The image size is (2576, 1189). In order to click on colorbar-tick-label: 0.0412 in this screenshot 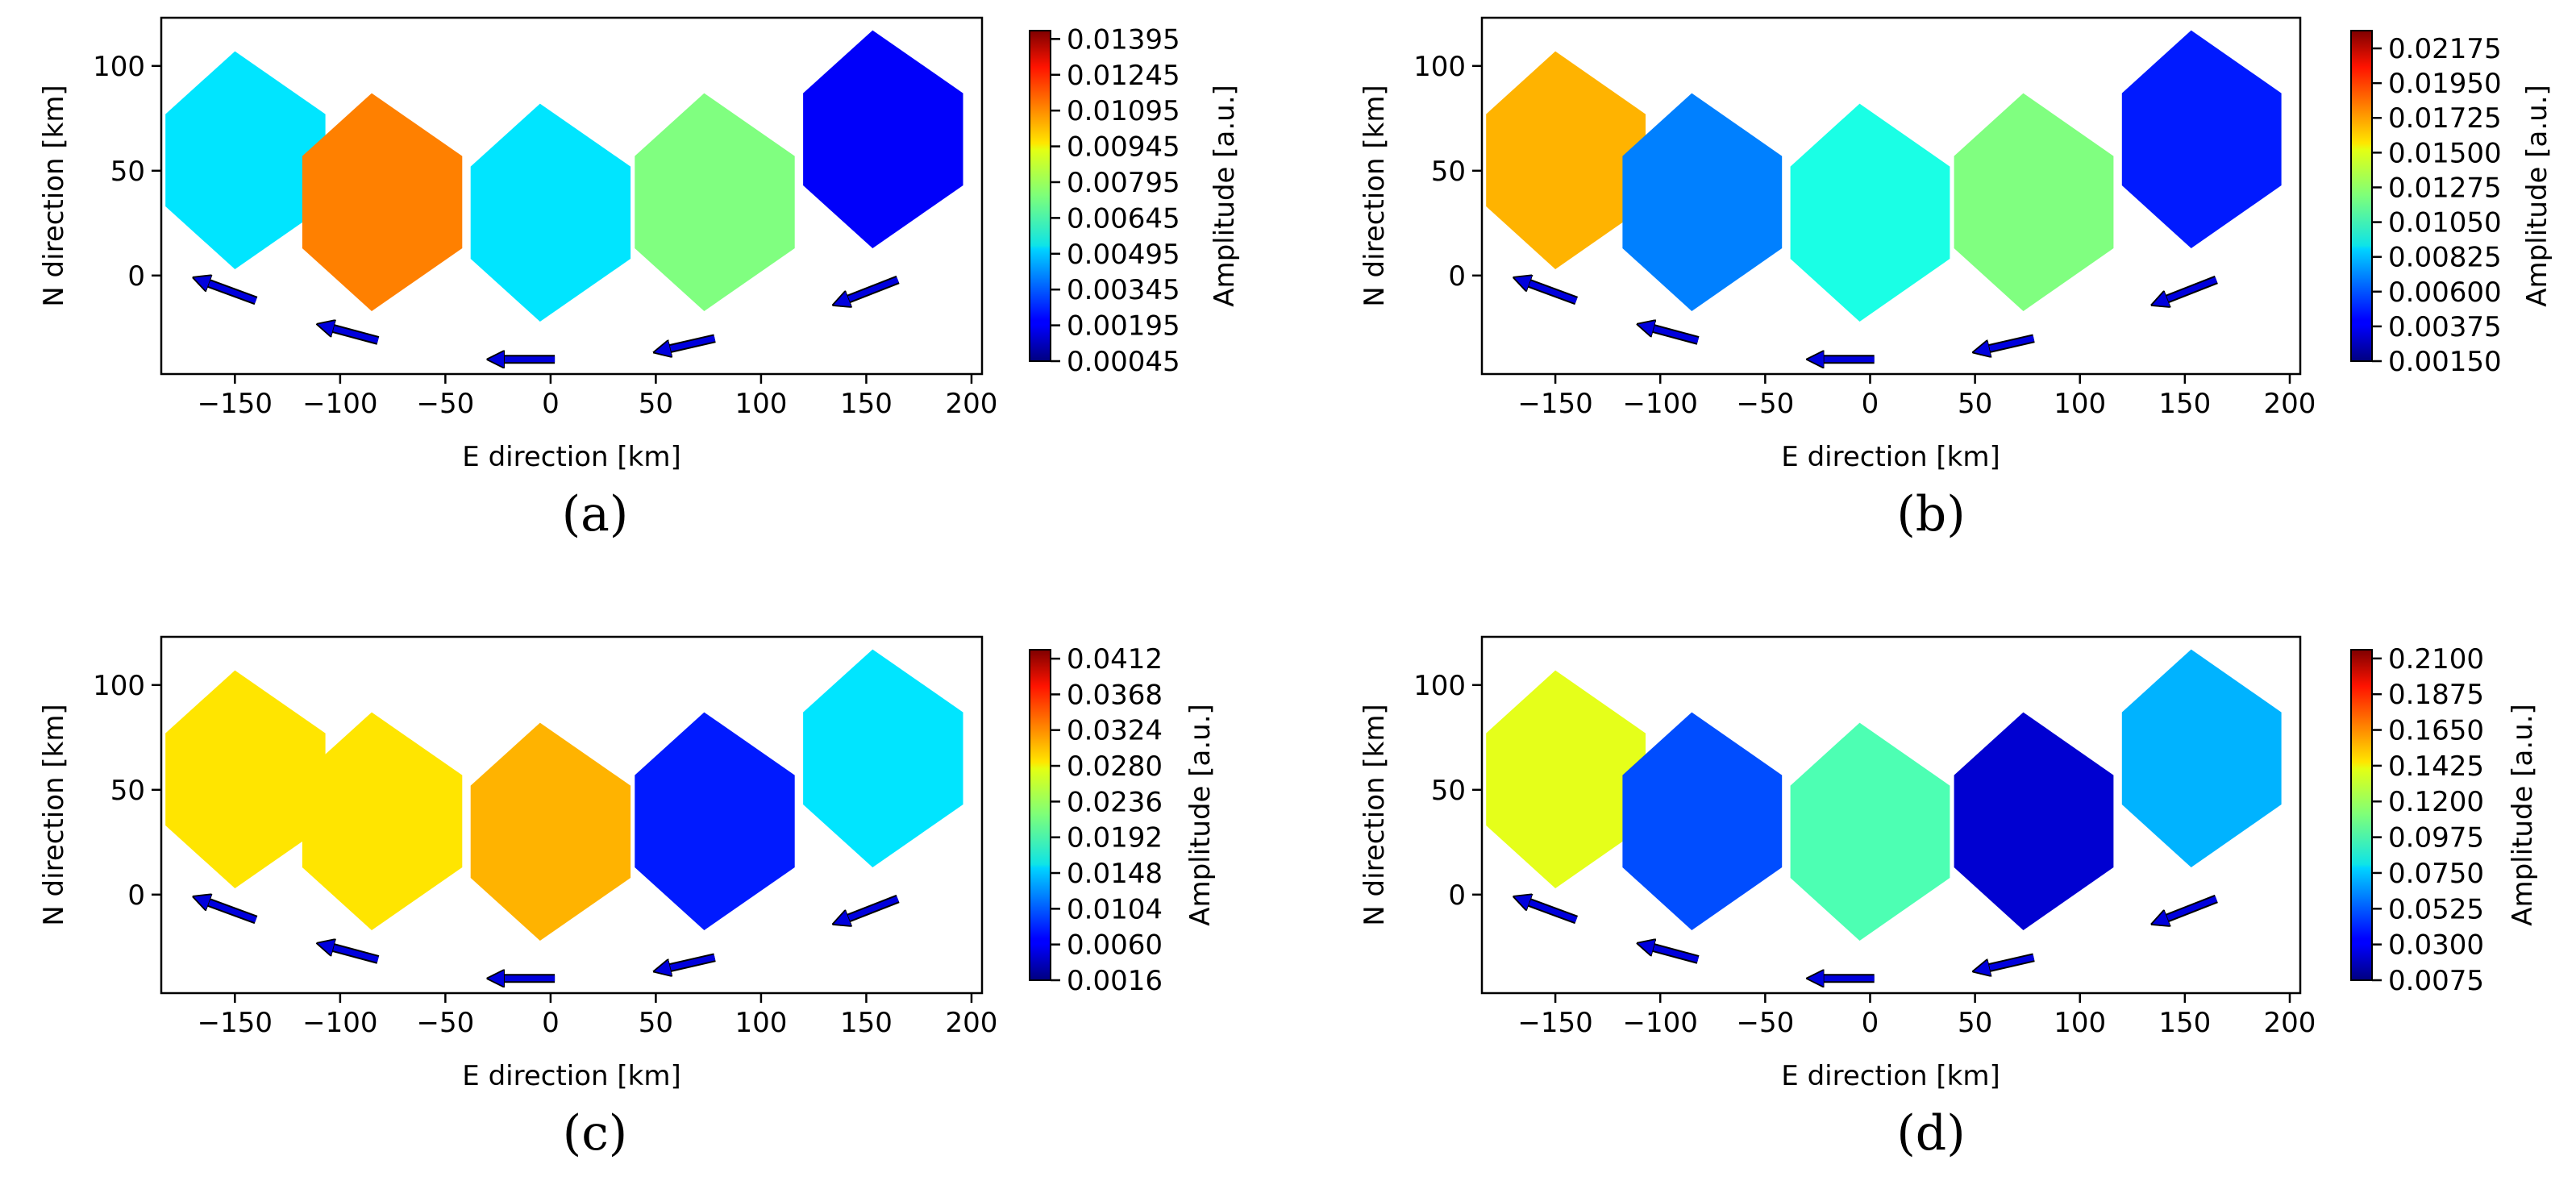, I will do `click(1115, 659)`.